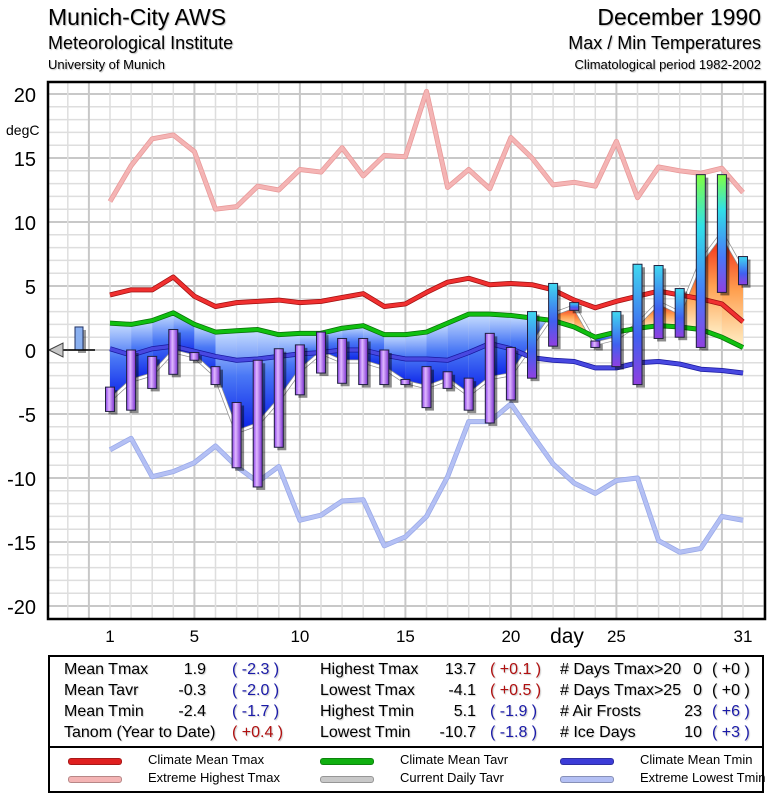 The height and width of the screenshot is (800, 775). What do you see at coordinates (109, 636) in the screenshot?
I see `x-tick-label: 1` at bounding box center [109, 636].